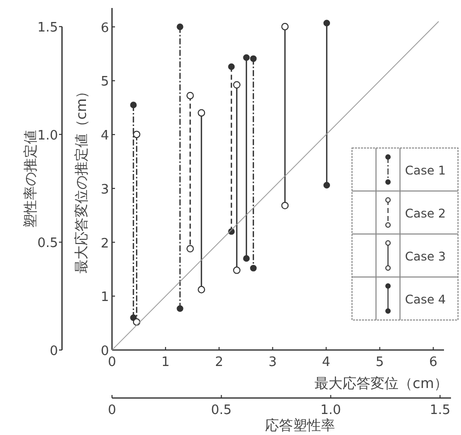 The width and height of the screenshot is (461, 435). What do you see at coordinates (165, 362) in the screenshot?
I see `x-tick-label: 1` at bounding box center [165, 362].